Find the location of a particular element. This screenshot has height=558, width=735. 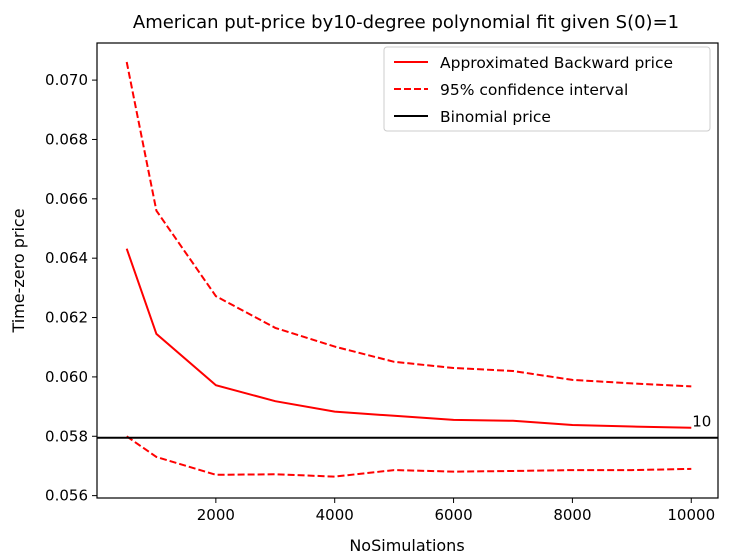

x-axis: 2000 4000 6000 8000 10000 is located at coordinates (456, 511).